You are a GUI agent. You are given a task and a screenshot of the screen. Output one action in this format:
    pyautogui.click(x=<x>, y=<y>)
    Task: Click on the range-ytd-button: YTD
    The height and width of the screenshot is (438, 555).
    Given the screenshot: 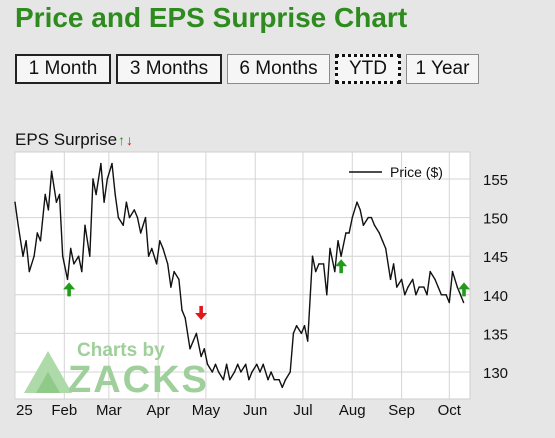 What is the action you would take?
    pyautogui.click(x=368, y=69)
    